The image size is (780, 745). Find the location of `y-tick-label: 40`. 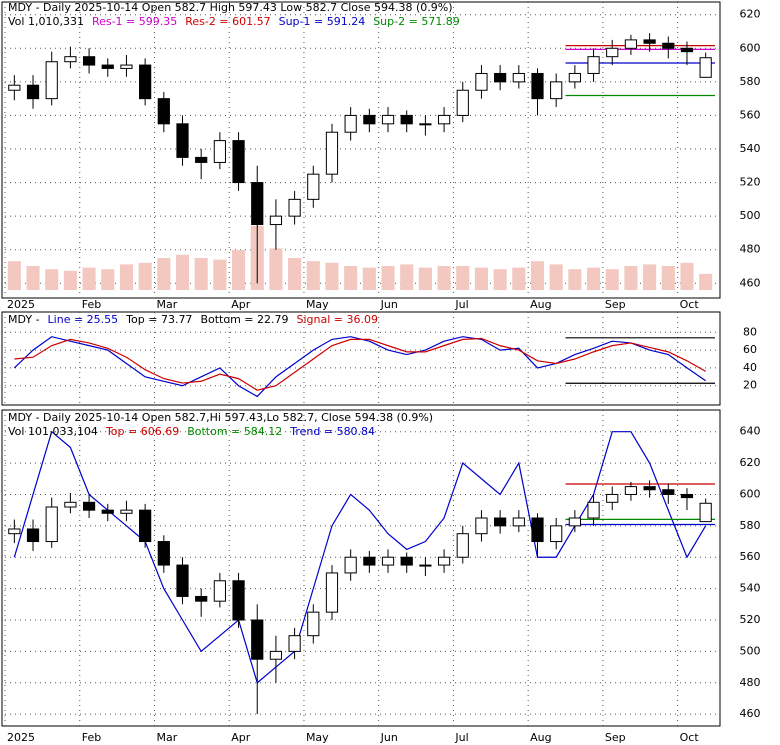

y-tick-label: 40 is located at coordinates (750, 367).